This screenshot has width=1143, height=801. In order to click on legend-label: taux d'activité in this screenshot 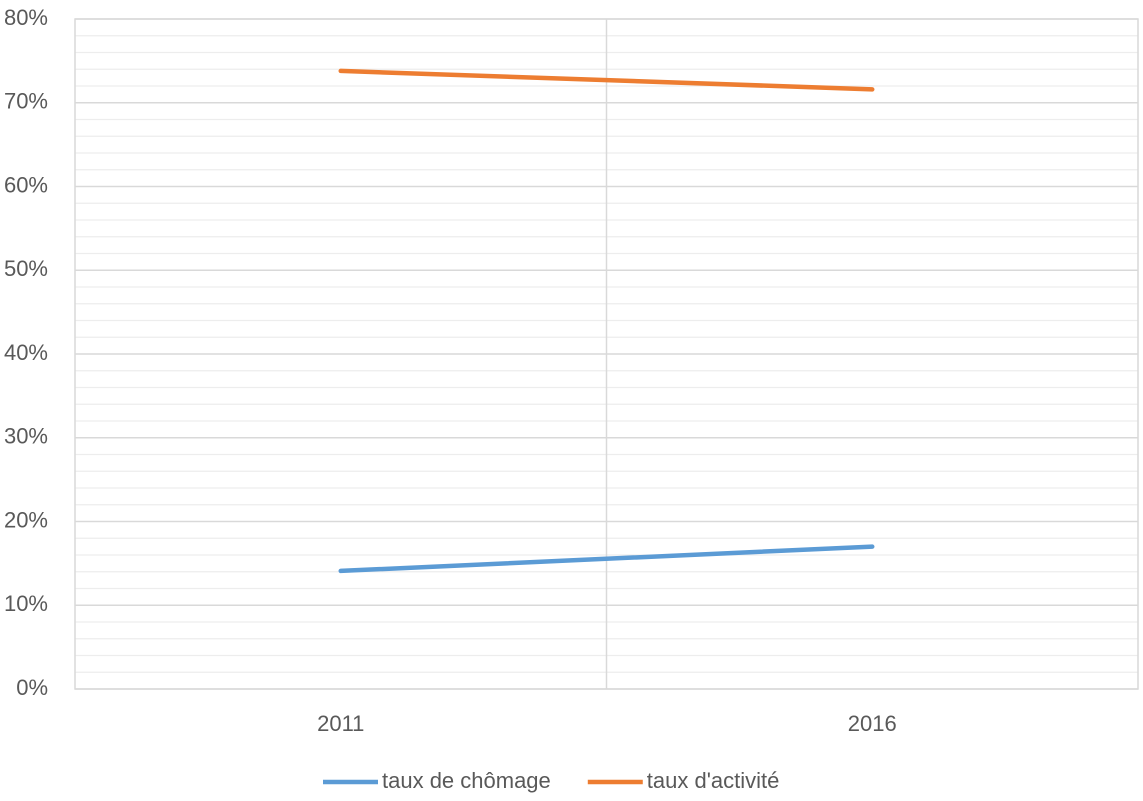, I will do `click(713, 780)`.